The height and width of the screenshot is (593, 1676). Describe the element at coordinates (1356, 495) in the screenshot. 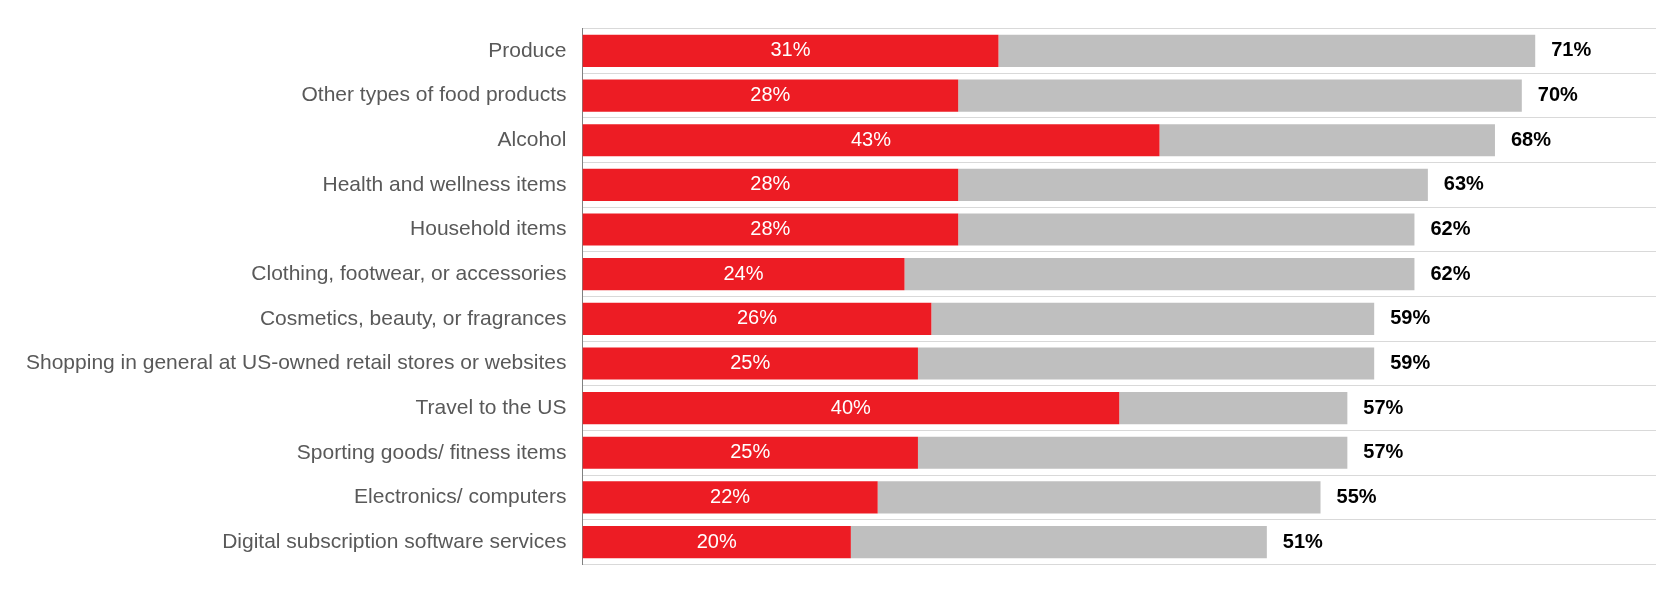

I see `total-label: 55%` at that location.